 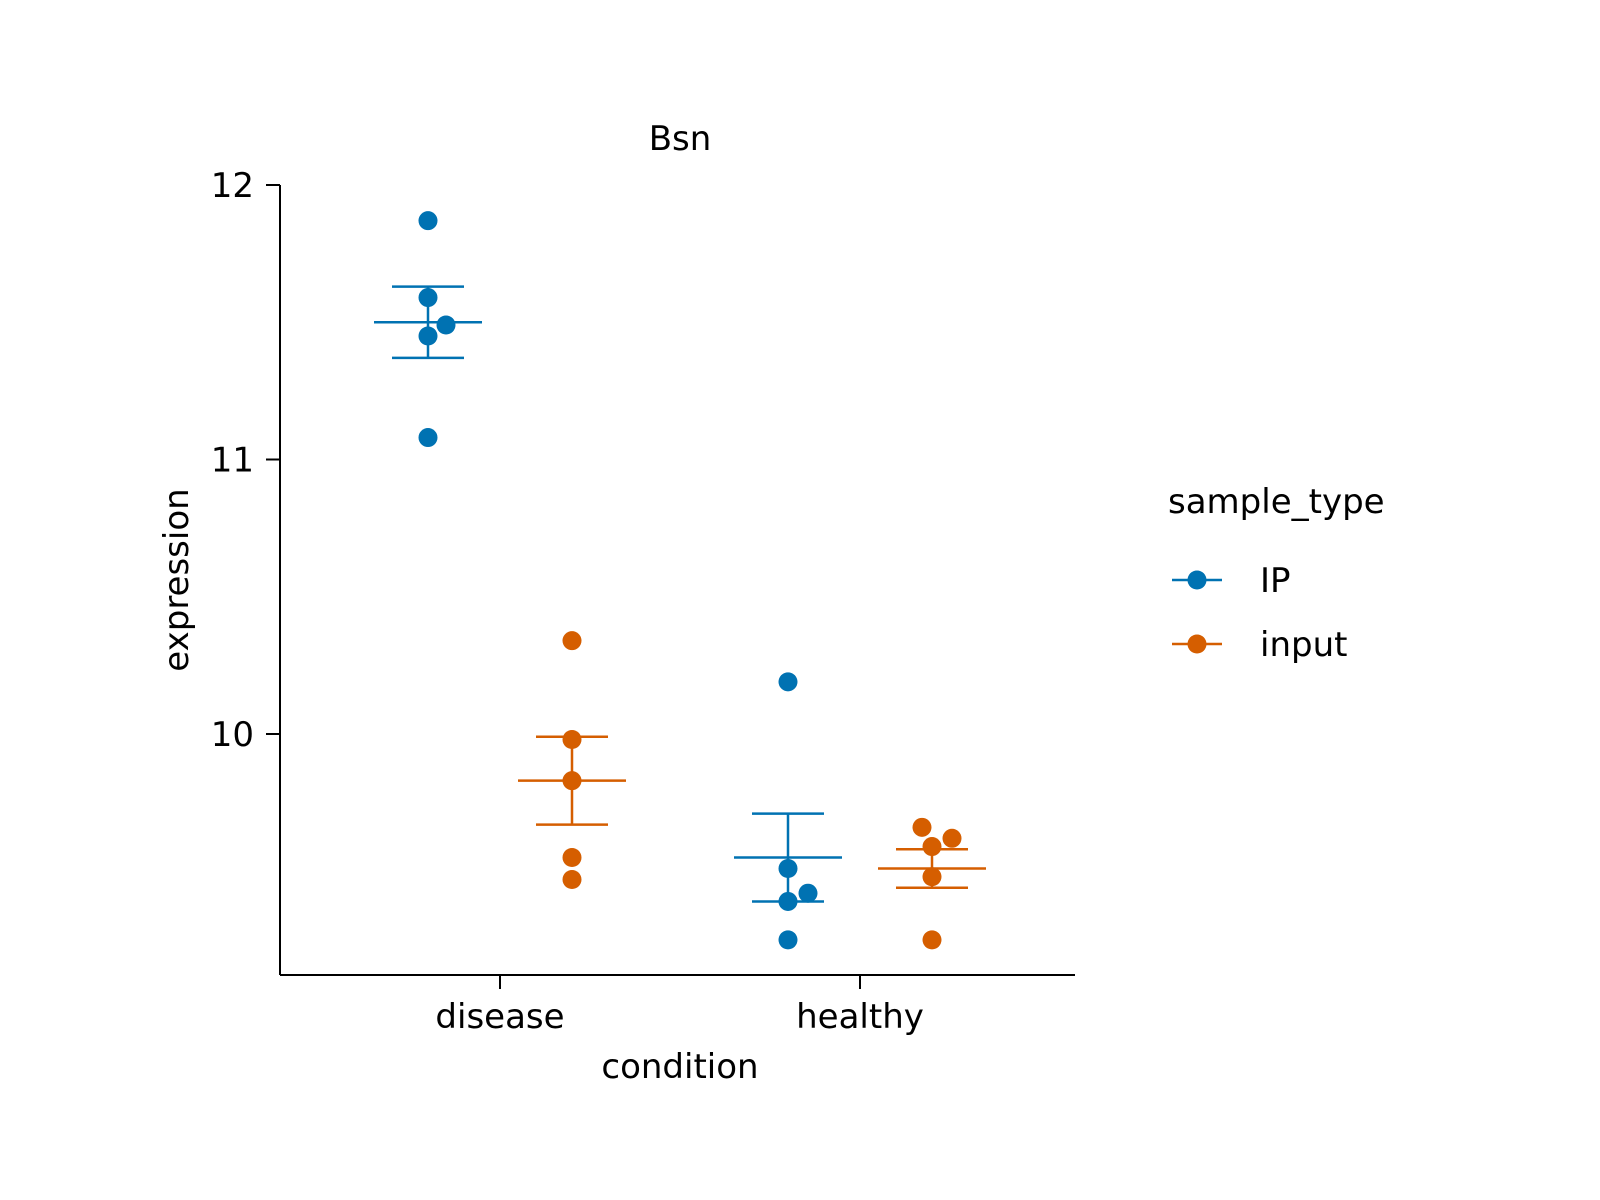 I want to click on legend-items: IP input, so click(x=1259, y=613).